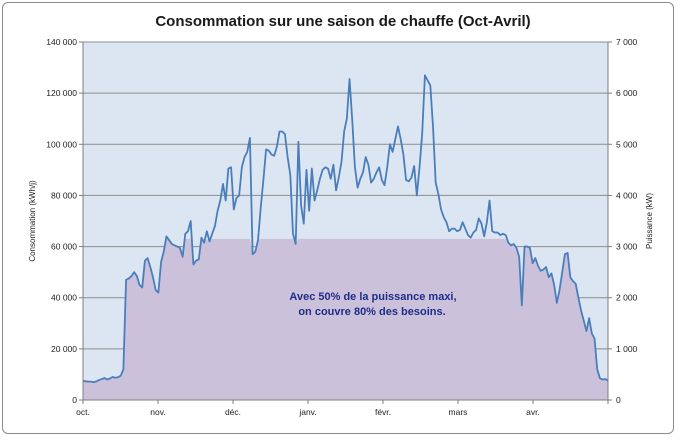 This screenshot has width=680, height=440. What do you see at coordinates (649, 221) in the screenshot?
I see `y2-axis-title: Puissance (kW)` at bounding box center [649, 221].